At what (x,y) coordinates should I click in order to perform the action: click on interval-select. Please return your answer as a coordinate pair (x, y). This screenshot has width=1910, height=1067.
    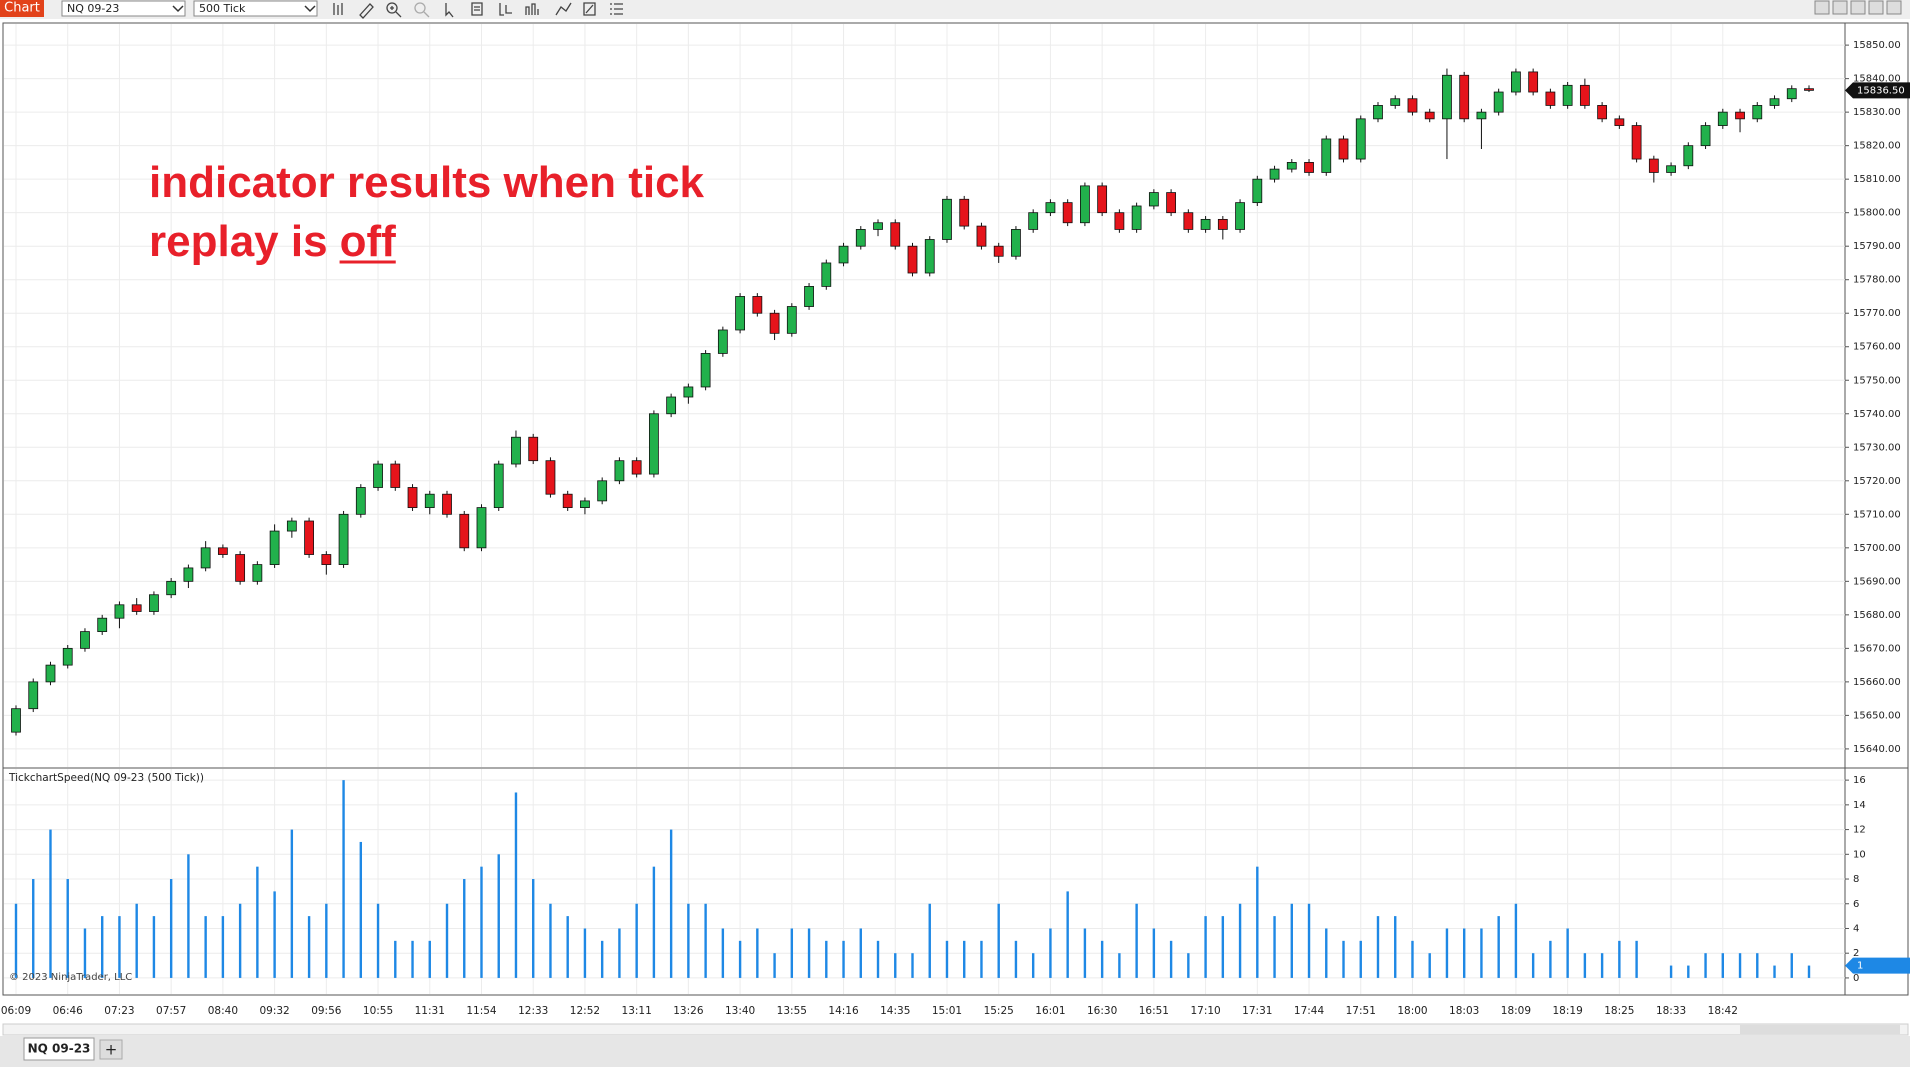
    Looking at the image, I should click on (255, 8).